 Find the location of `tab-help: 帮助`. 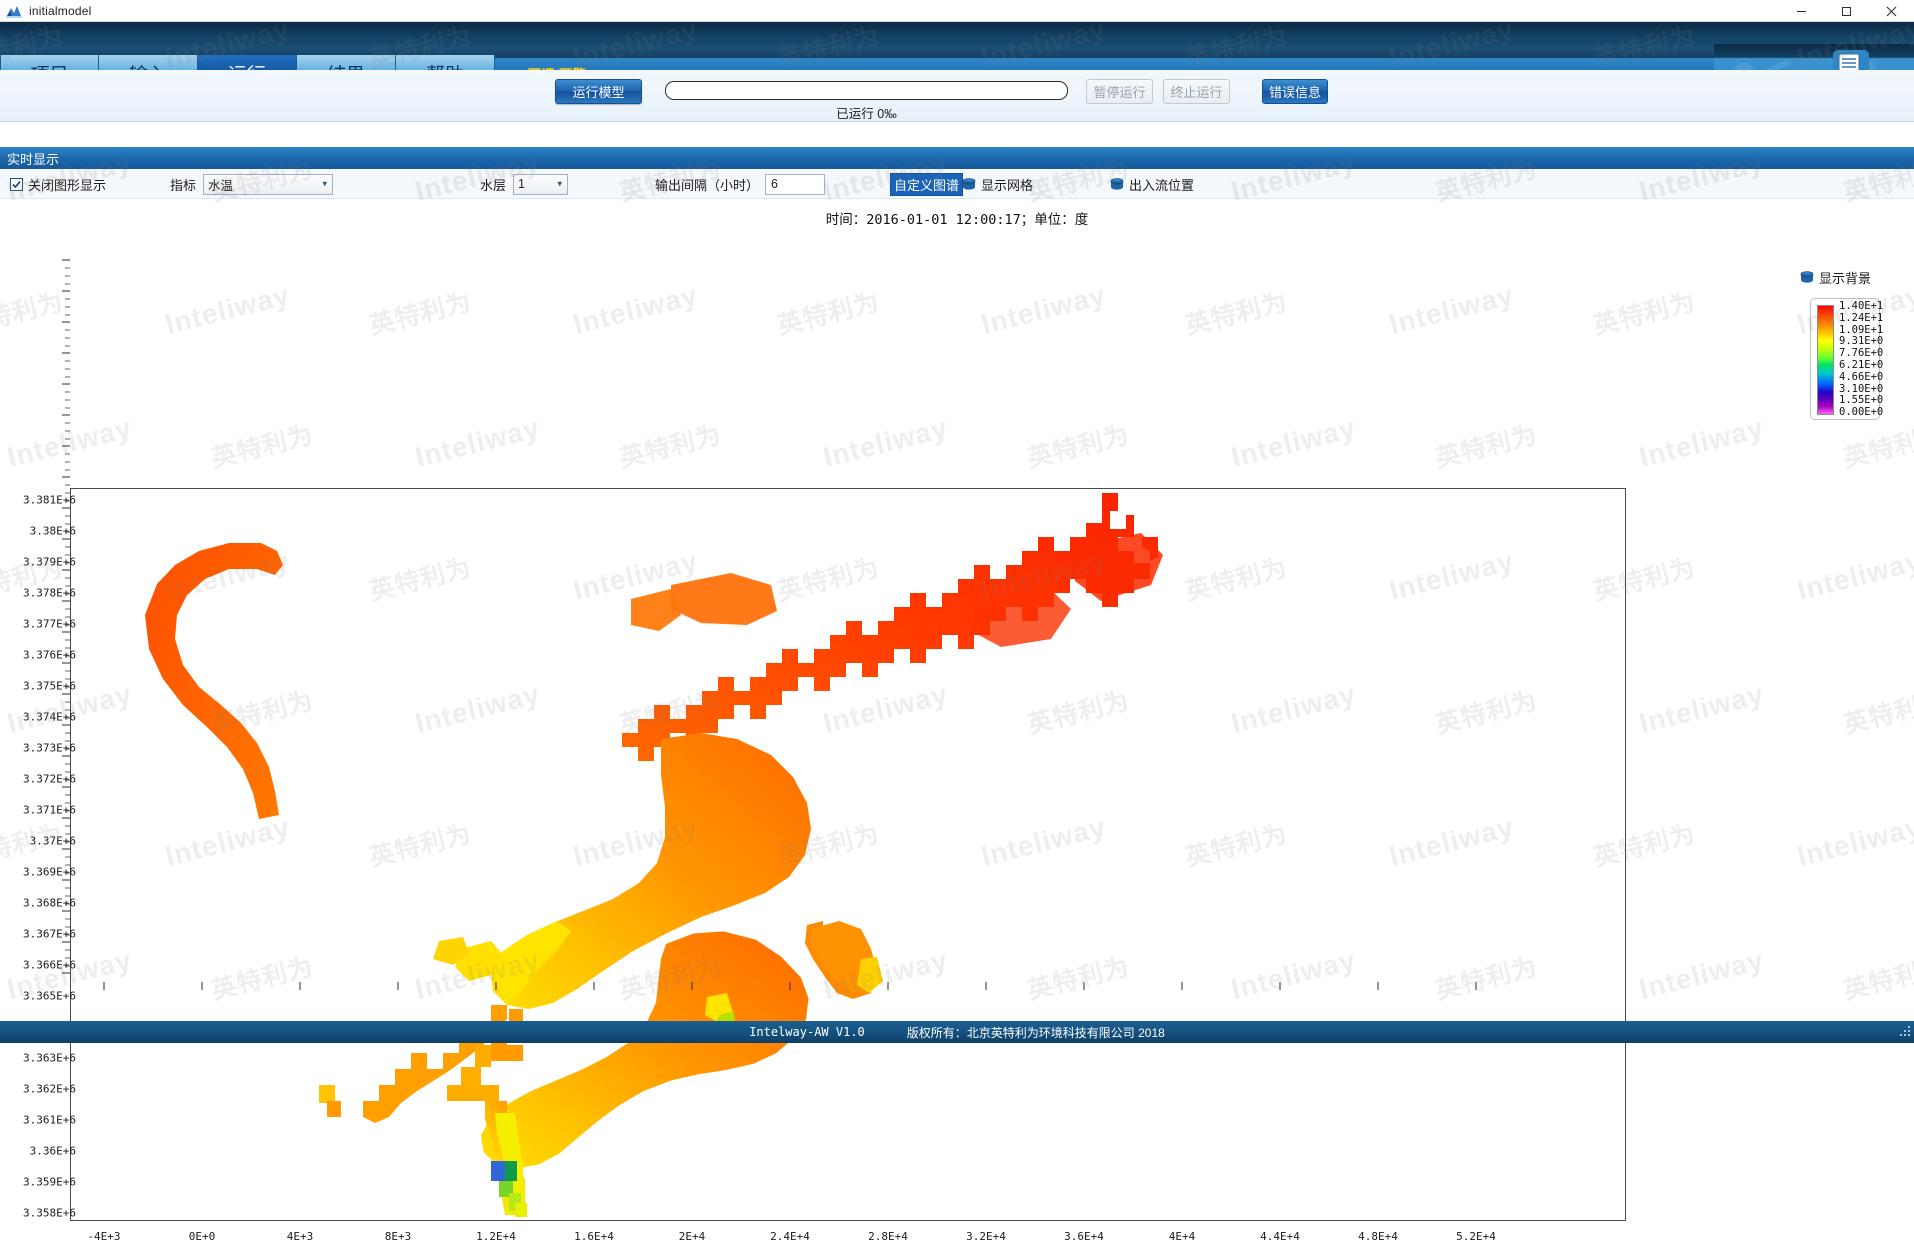

tab-help: 帮助 is located at coordinates (445, 62).